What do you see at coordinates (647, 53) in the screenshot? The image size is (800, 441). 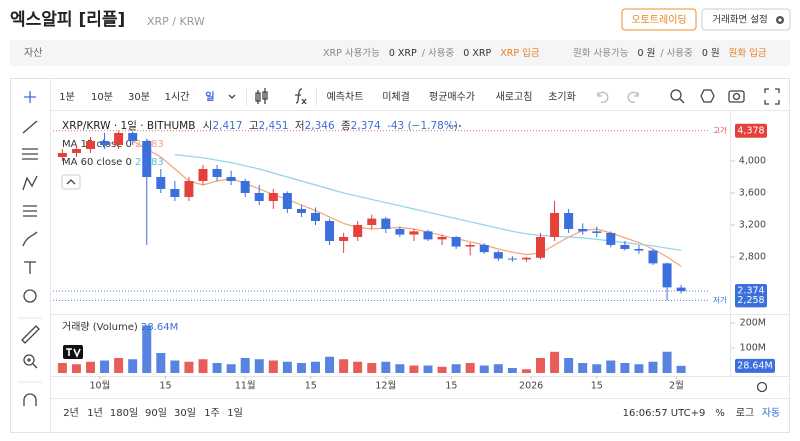 I see `value: 0 원` at bounding box center [647, 53].